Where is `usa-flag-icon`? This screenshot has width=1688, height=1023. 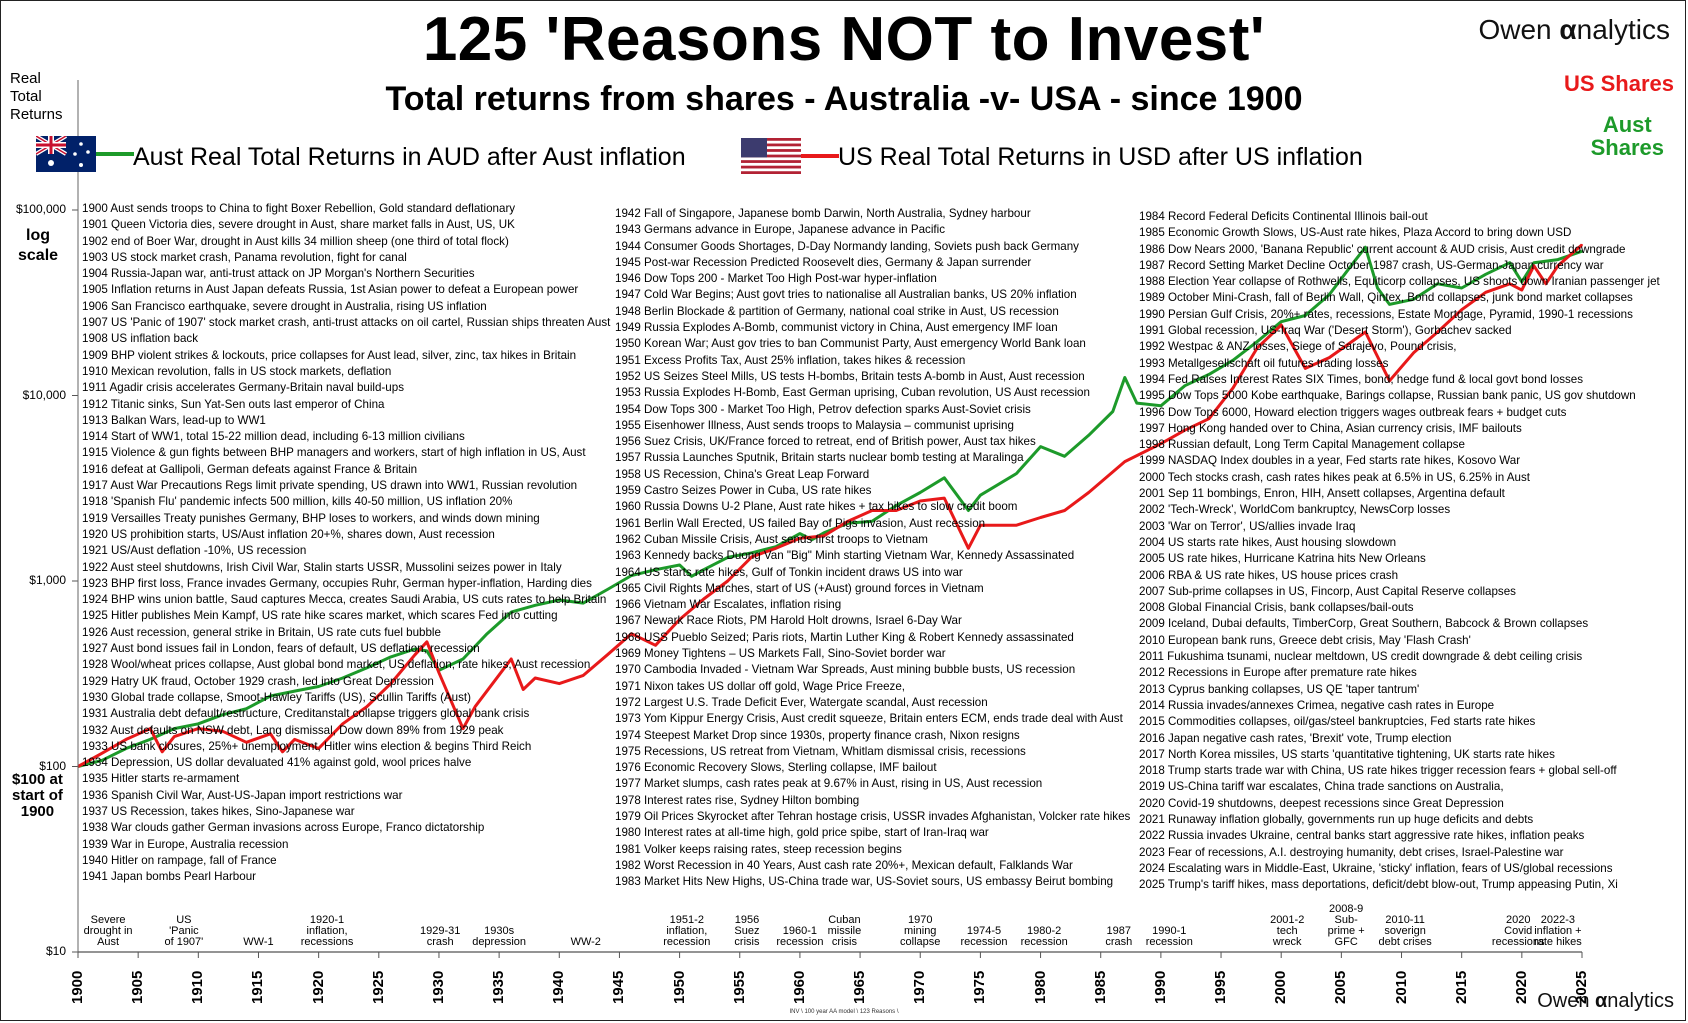 usa-flag-icon is located at coordinates (771, 156).